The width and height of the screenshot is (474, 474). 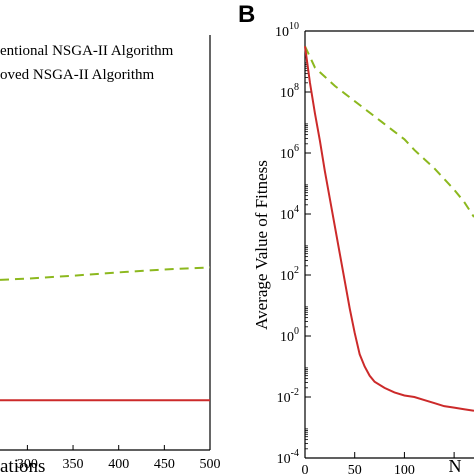 I want to click on x-tick-label: 450, so click(x=164, y=464).